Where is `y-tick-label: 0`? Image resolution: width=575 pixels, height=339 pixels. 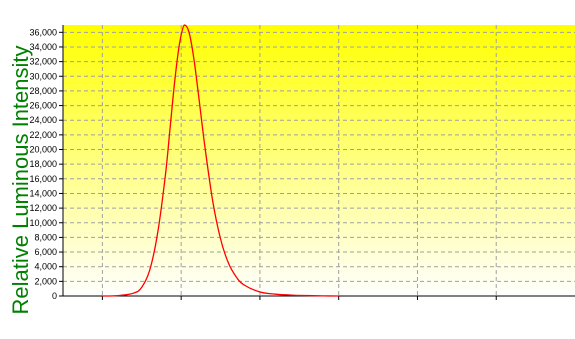 y-tick-label: 0 is located at coordinates (54, 296).